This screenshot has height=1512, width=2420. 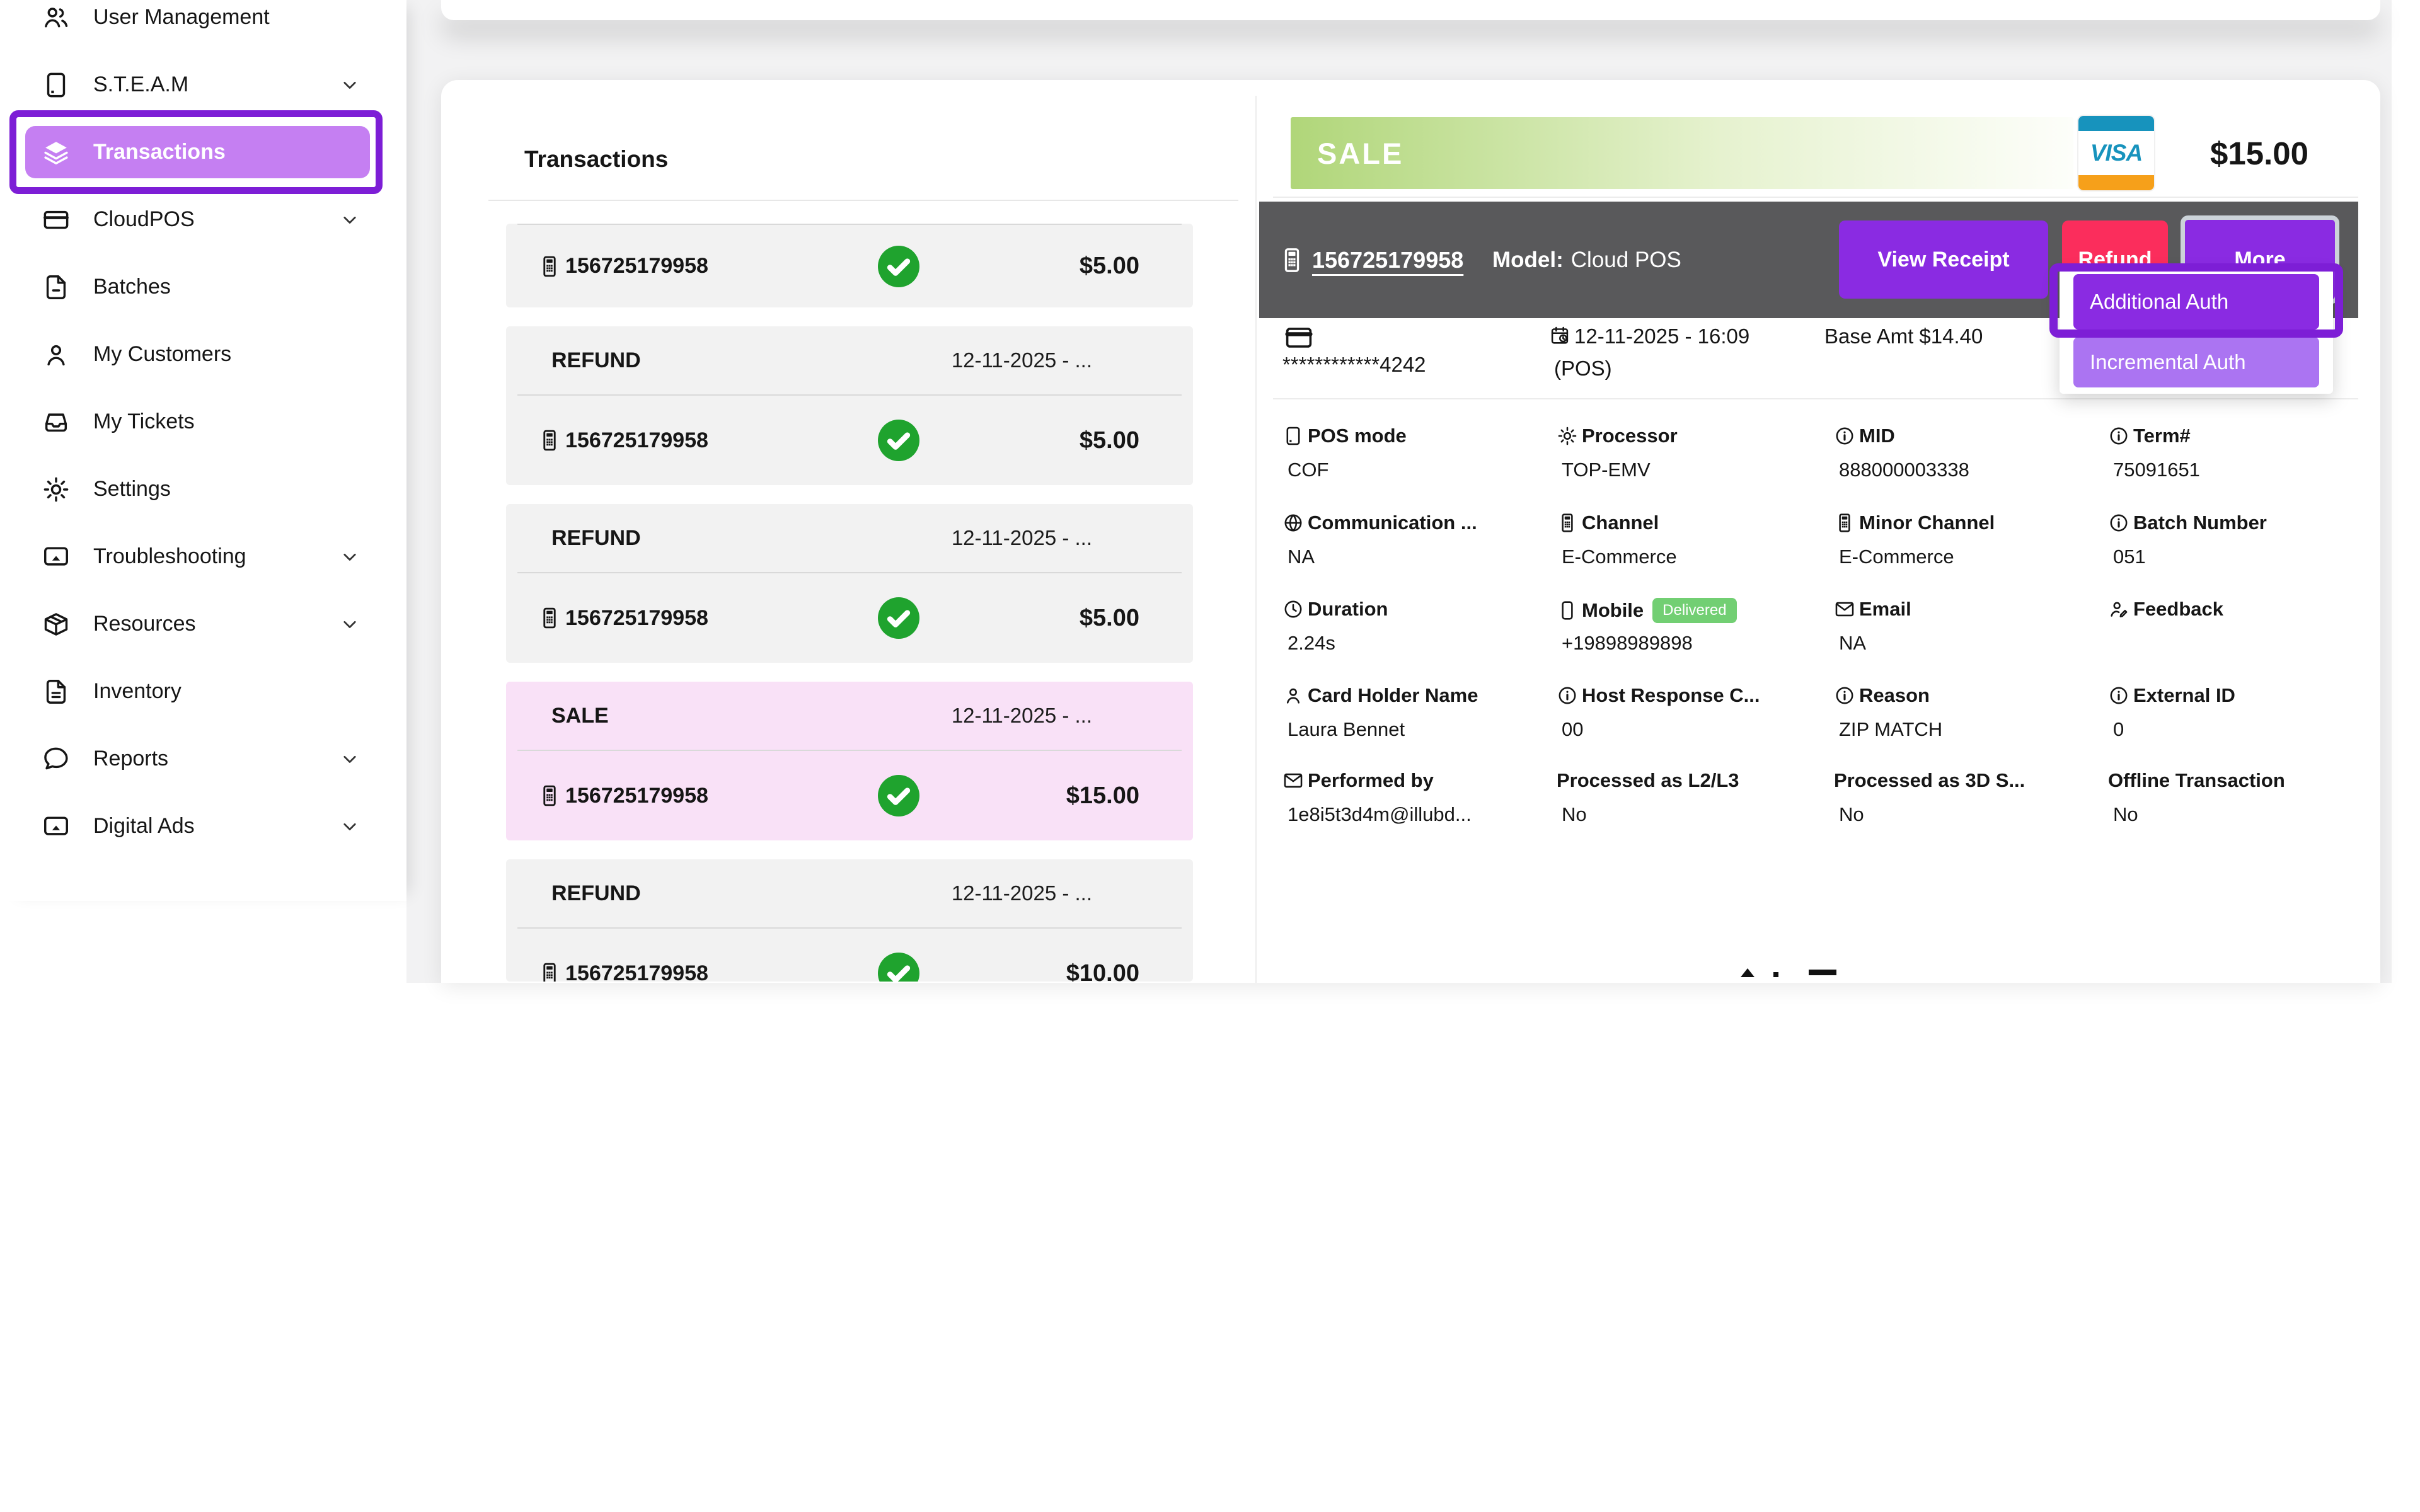 I want to click on field-duration: Duration 2.24s, so click(x=1417, y=626).